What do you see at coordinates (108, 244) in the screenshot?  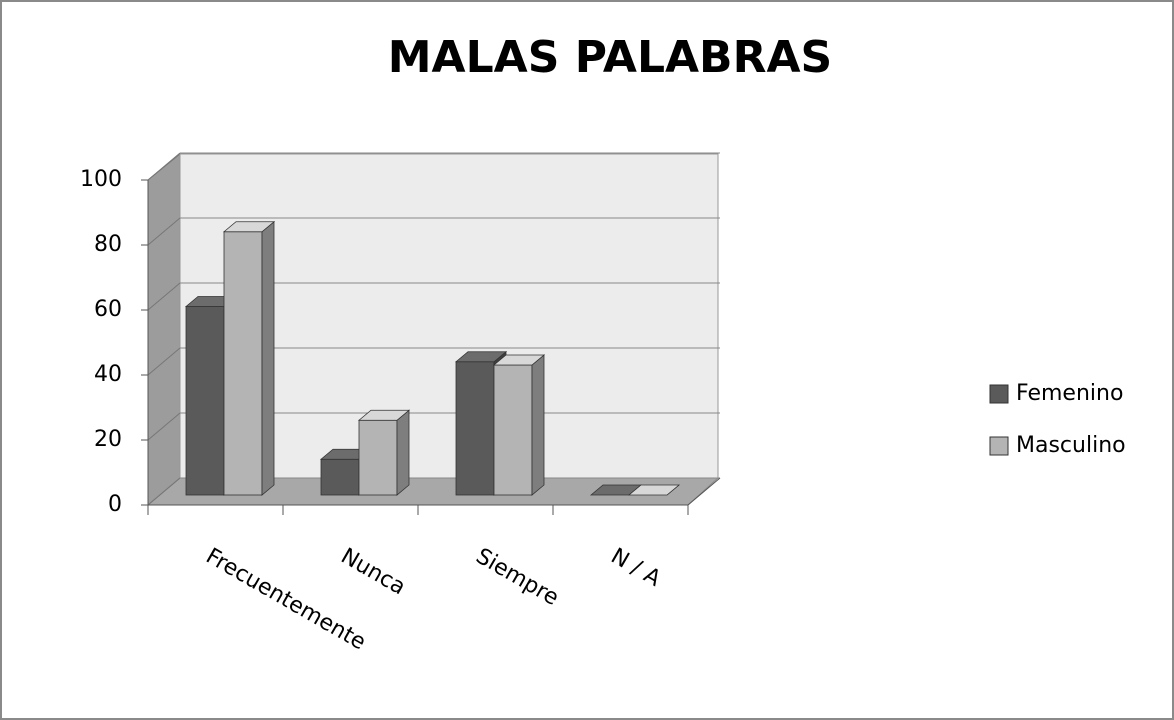 I see `y-tick-label: 80` at bounding box center [108, 244].